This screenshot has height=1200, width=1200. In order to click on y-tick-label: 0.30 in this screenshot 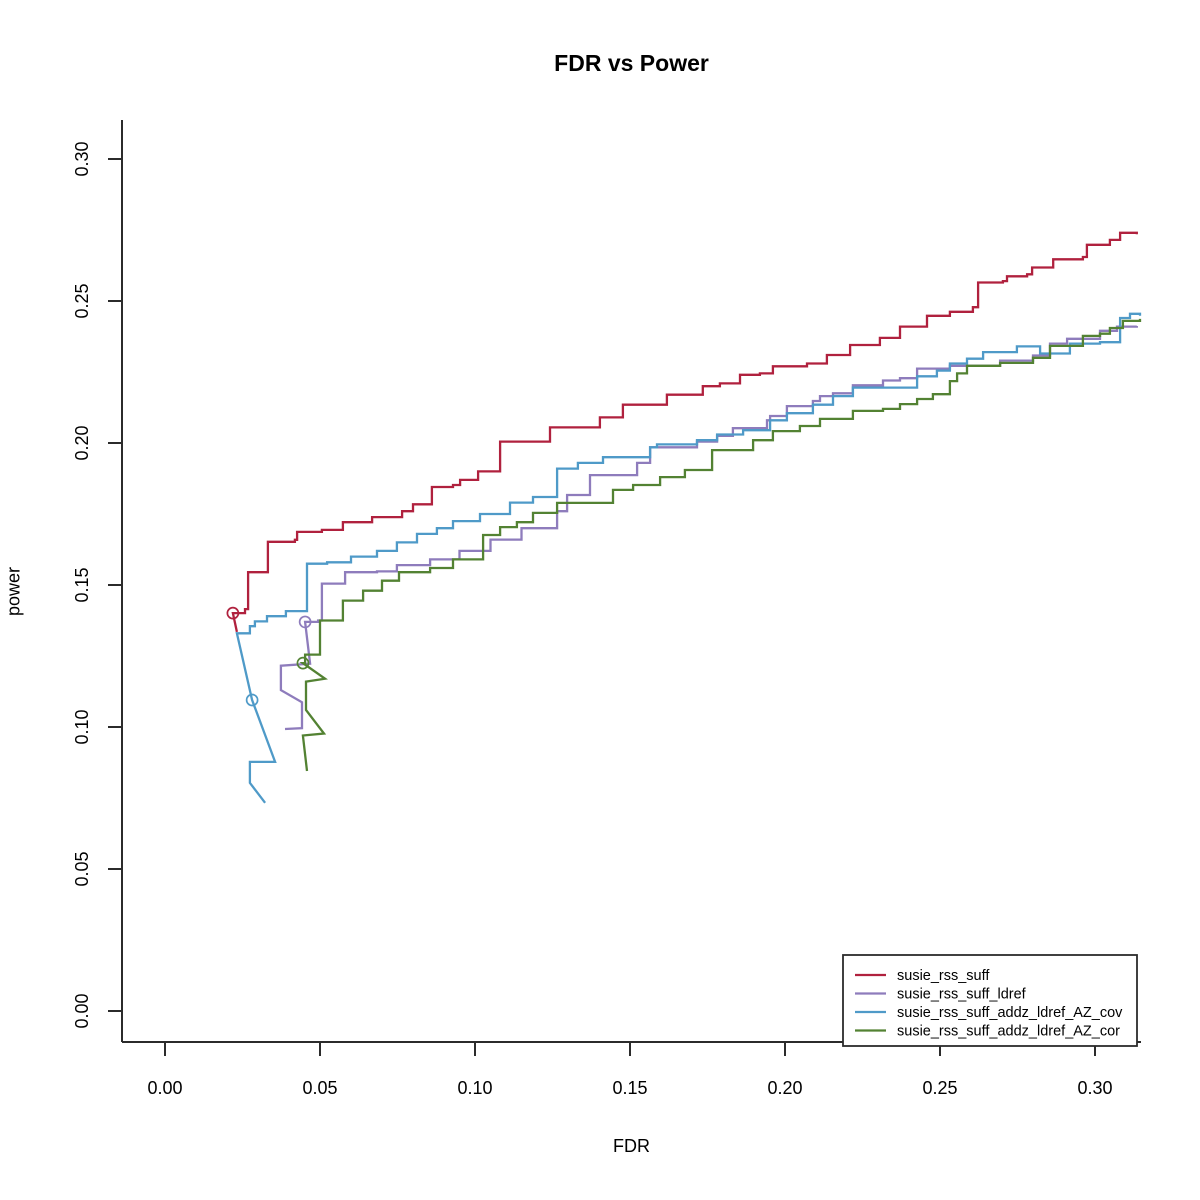, I will do `click(82, 158)`.